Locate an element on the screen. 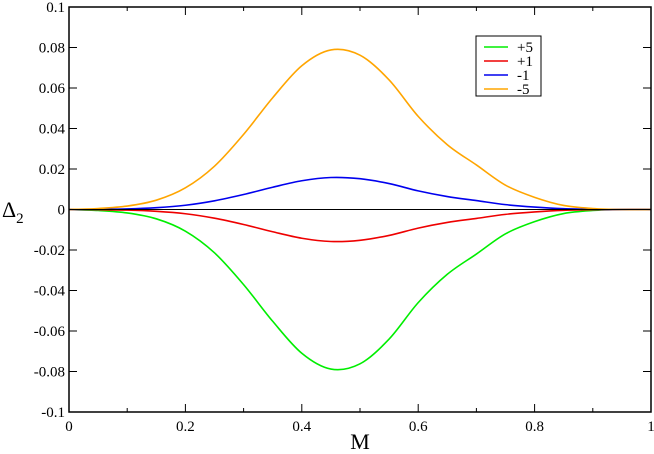  y-tick-label: 0.08 is located at coordinates (52, 49).